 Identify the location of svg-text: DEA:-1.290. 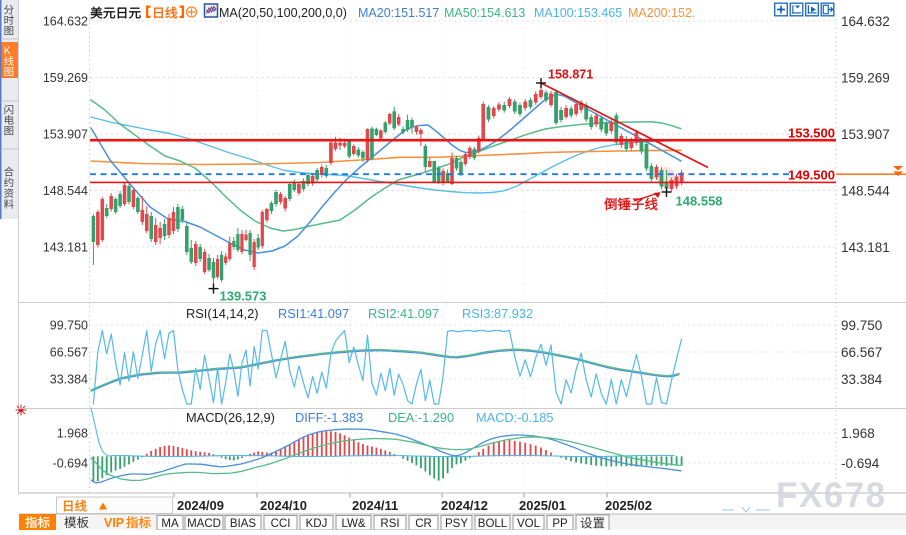
(421, 417).